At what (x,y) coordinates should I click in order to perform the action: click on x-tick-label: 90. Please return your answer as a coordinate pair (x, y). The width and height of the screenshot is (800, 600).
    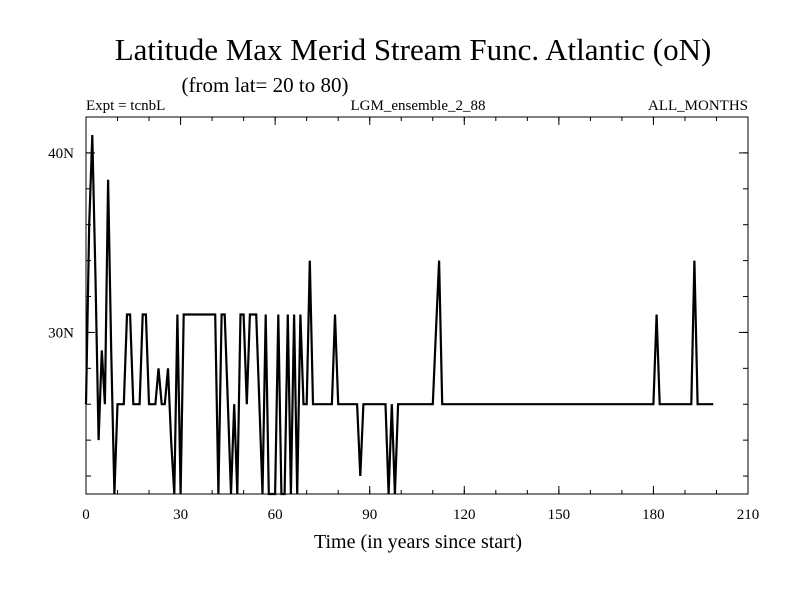
    Looking at the image, I should click on (369, 515).